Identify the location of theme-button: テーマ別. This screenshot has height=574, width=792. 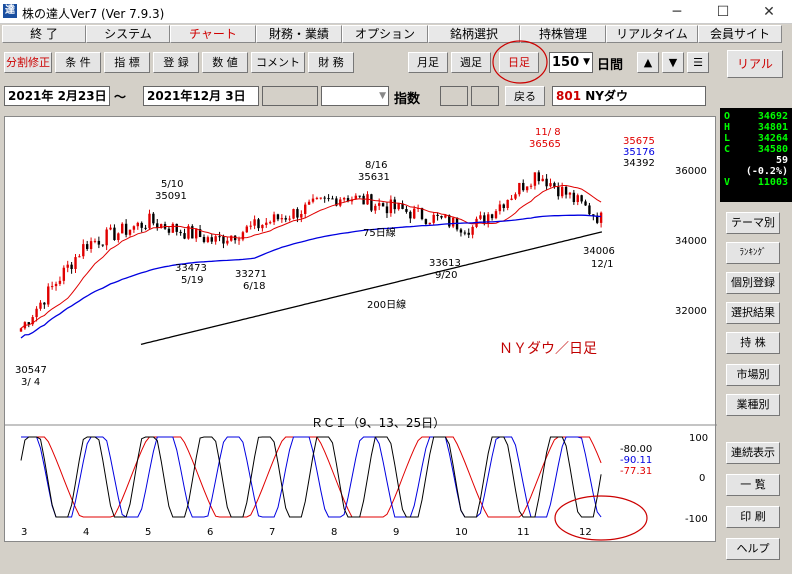
(753, 223).